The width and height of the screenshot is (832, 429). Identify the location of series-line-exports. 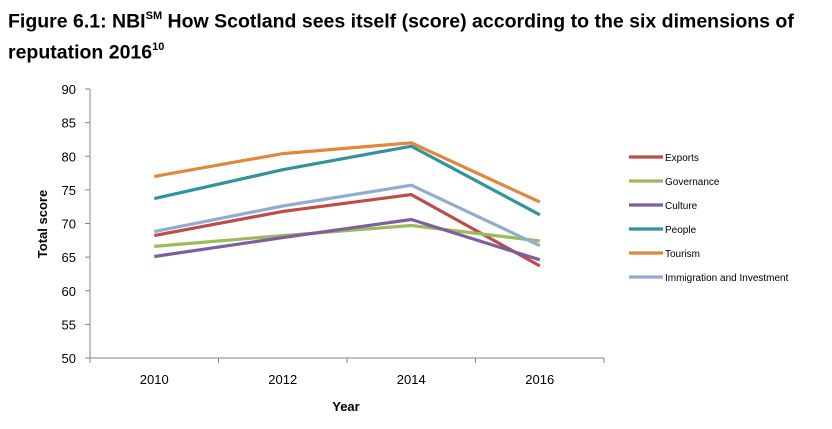
(347, 230).